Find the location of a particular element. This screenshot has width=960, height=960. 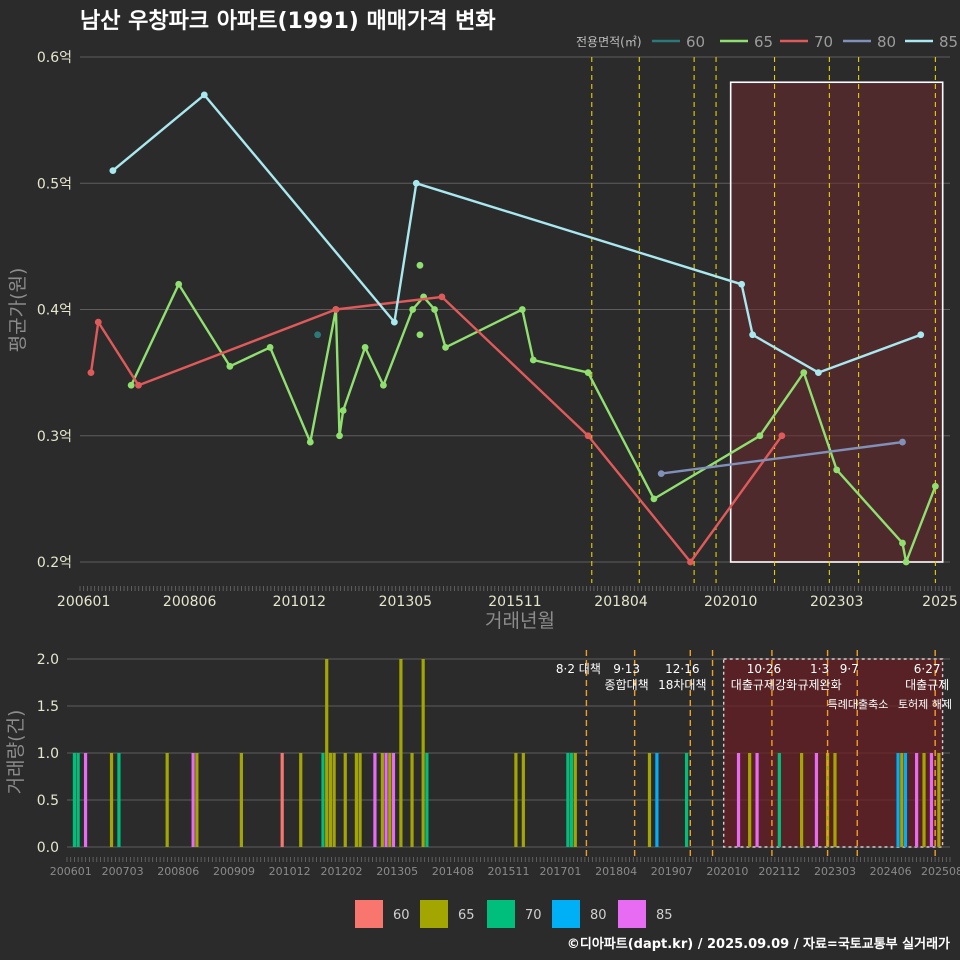

y-tick-label: 2.0 is located at coordinates (48, 660).